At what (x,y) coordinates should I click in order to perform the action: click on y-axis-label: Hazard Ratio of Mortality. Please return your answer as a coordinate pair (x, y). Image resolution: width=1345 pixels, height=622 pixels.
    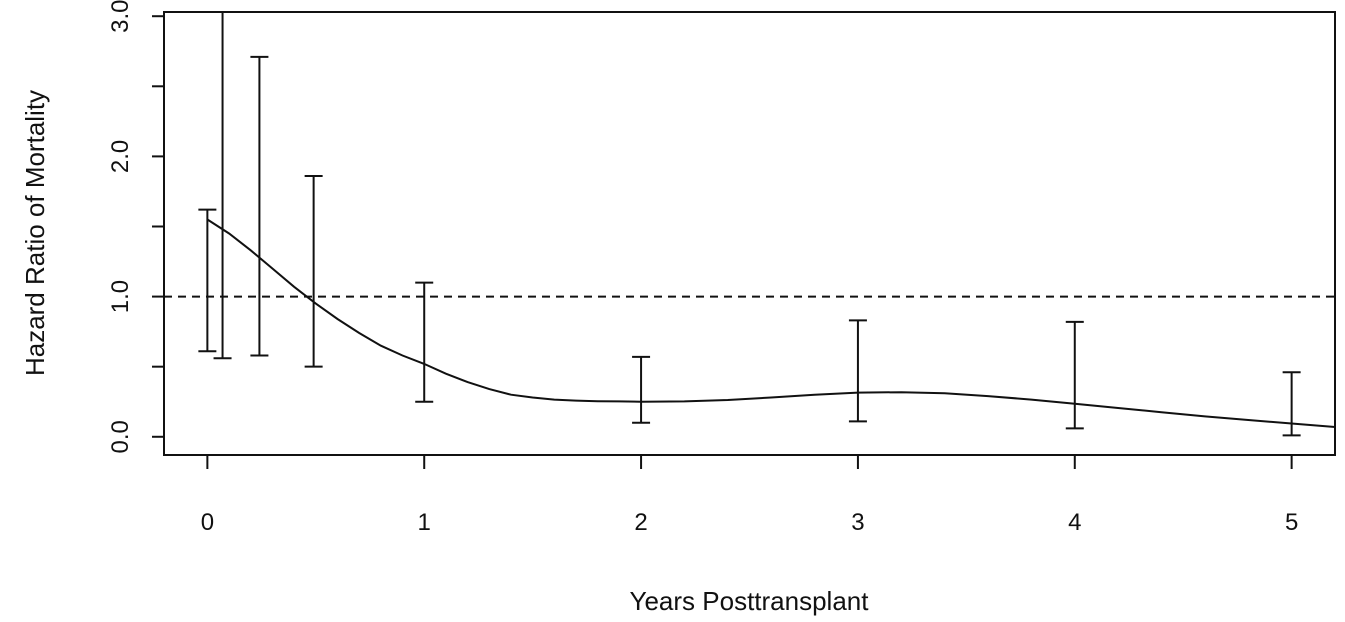
    Looking at the image, I should click on (35, 233).